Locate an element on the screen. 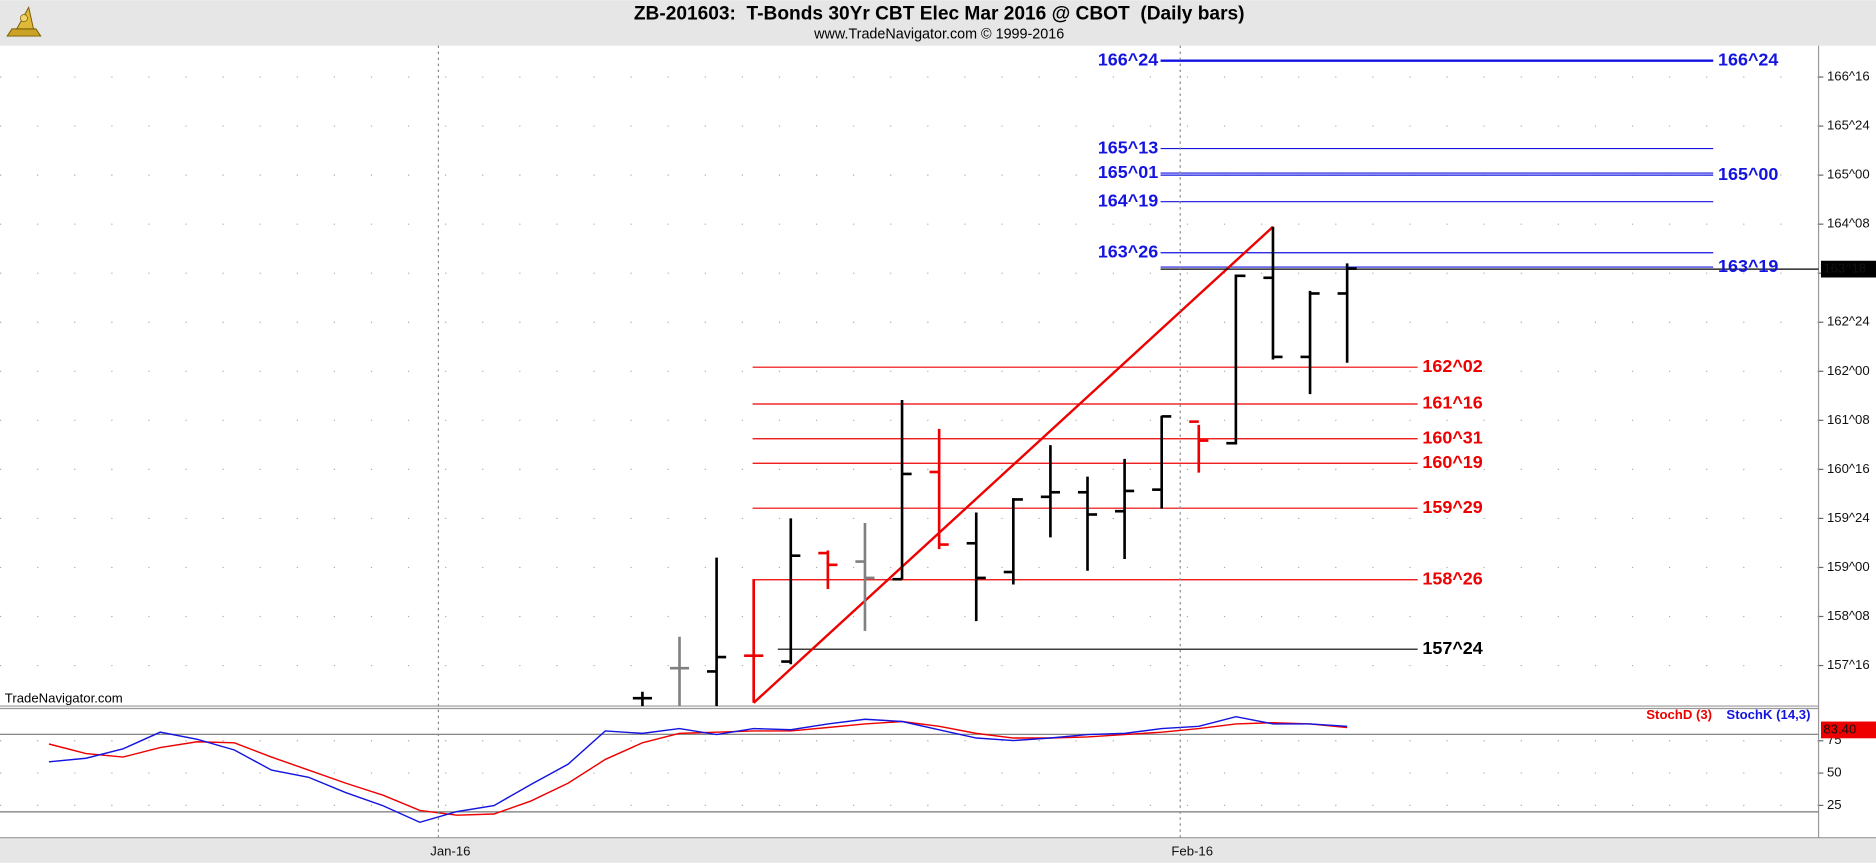 The width and height of the screenshot is (1876, 863). y-tick-label: 164^08 is located at coordinates (1848, 223).